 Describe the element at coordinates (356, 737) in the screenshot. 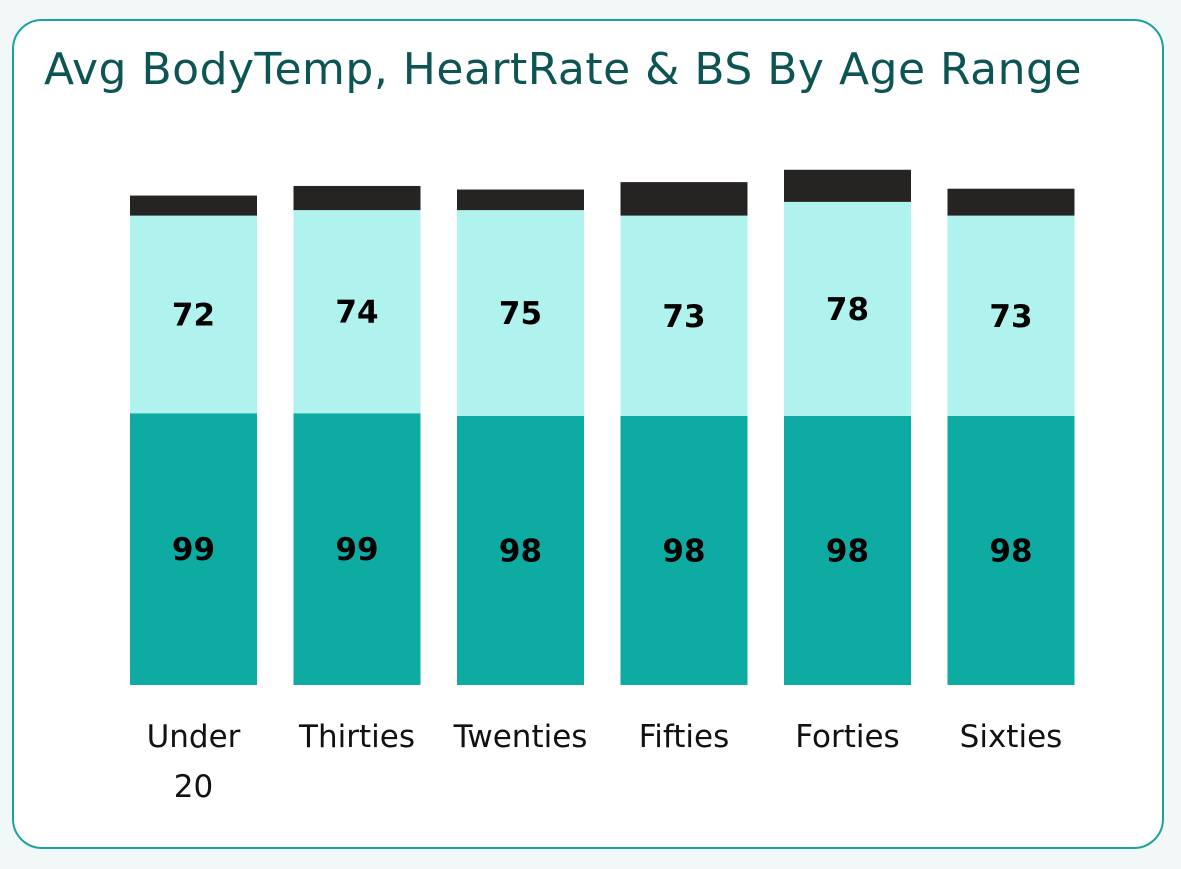

I see `category-label: Thirties` at that location.